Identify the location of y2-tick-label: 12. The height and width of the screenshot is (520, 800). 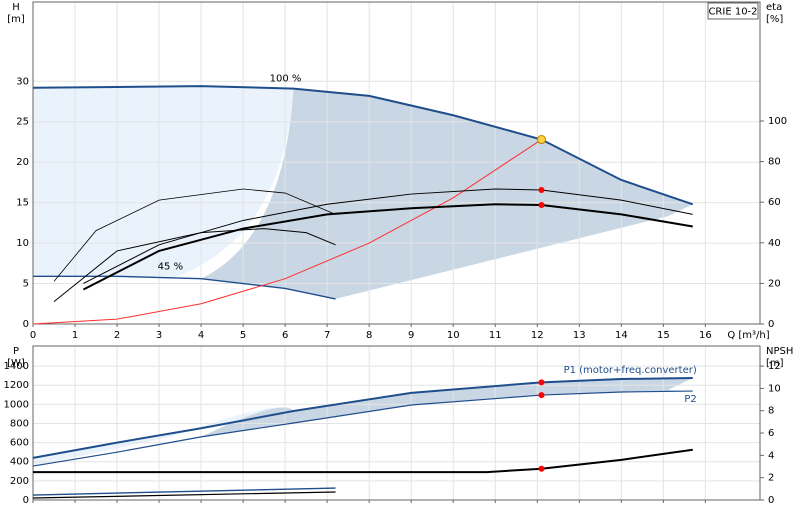
(774, 366).